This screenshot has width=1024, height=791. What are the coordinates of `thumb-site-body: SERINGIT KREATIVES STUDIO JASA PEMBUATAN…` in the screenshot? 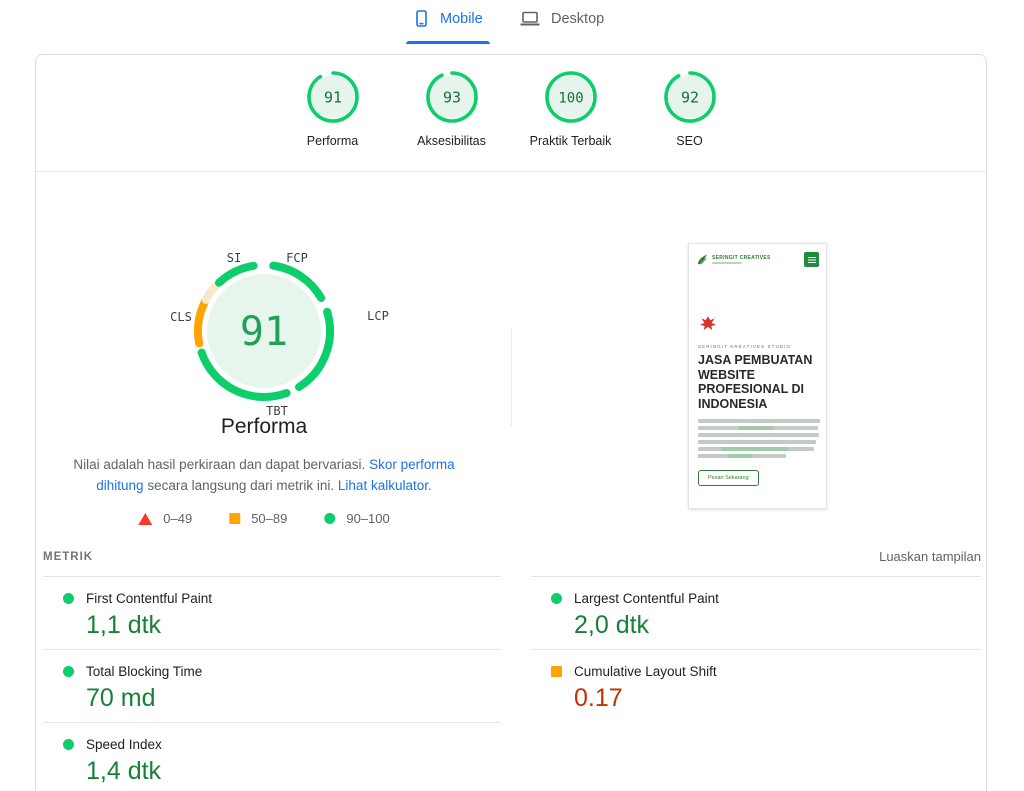 It's located at (757, 379).